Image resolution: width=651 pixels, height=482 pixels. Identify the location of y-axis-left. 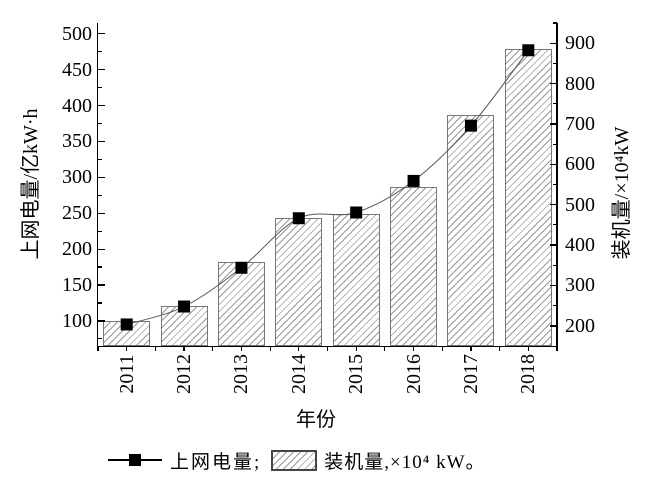
(97, 185).